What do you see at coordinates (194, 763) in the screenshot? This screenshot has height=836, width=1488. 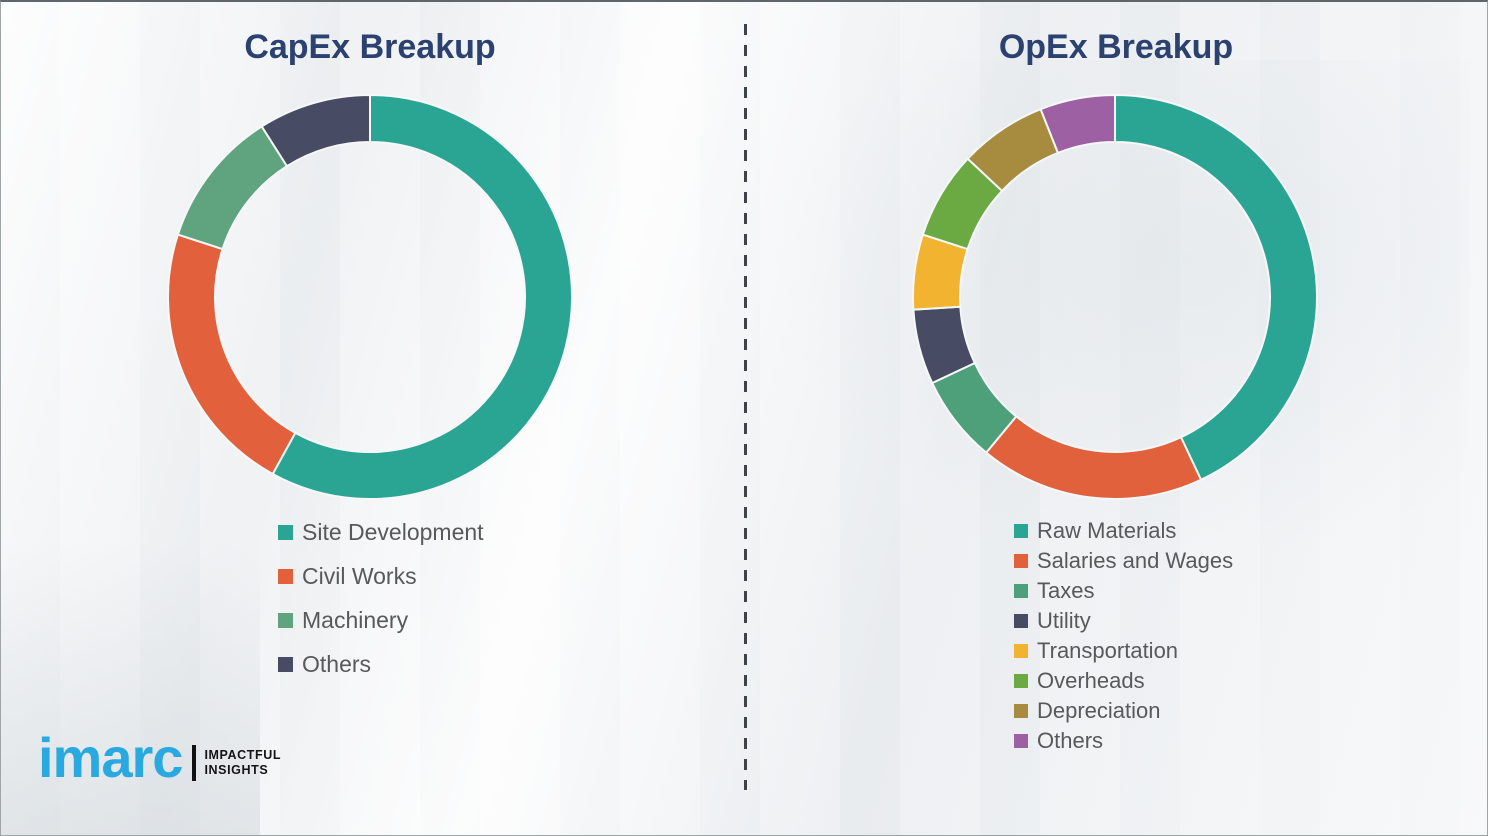 I see `logo-separator-bar` at bounding box center [194, 763].